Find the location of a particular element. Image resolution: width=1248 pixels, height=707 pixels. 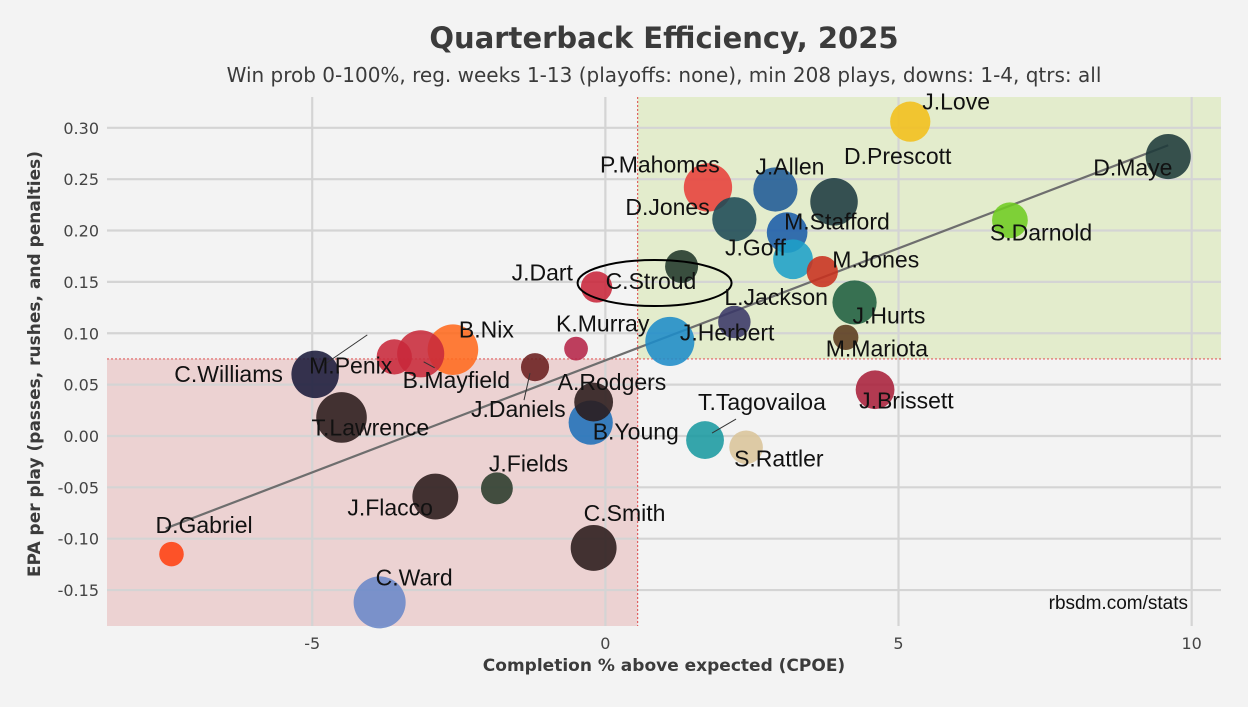

point-a-rodgers is located at coordinates (594, 402).